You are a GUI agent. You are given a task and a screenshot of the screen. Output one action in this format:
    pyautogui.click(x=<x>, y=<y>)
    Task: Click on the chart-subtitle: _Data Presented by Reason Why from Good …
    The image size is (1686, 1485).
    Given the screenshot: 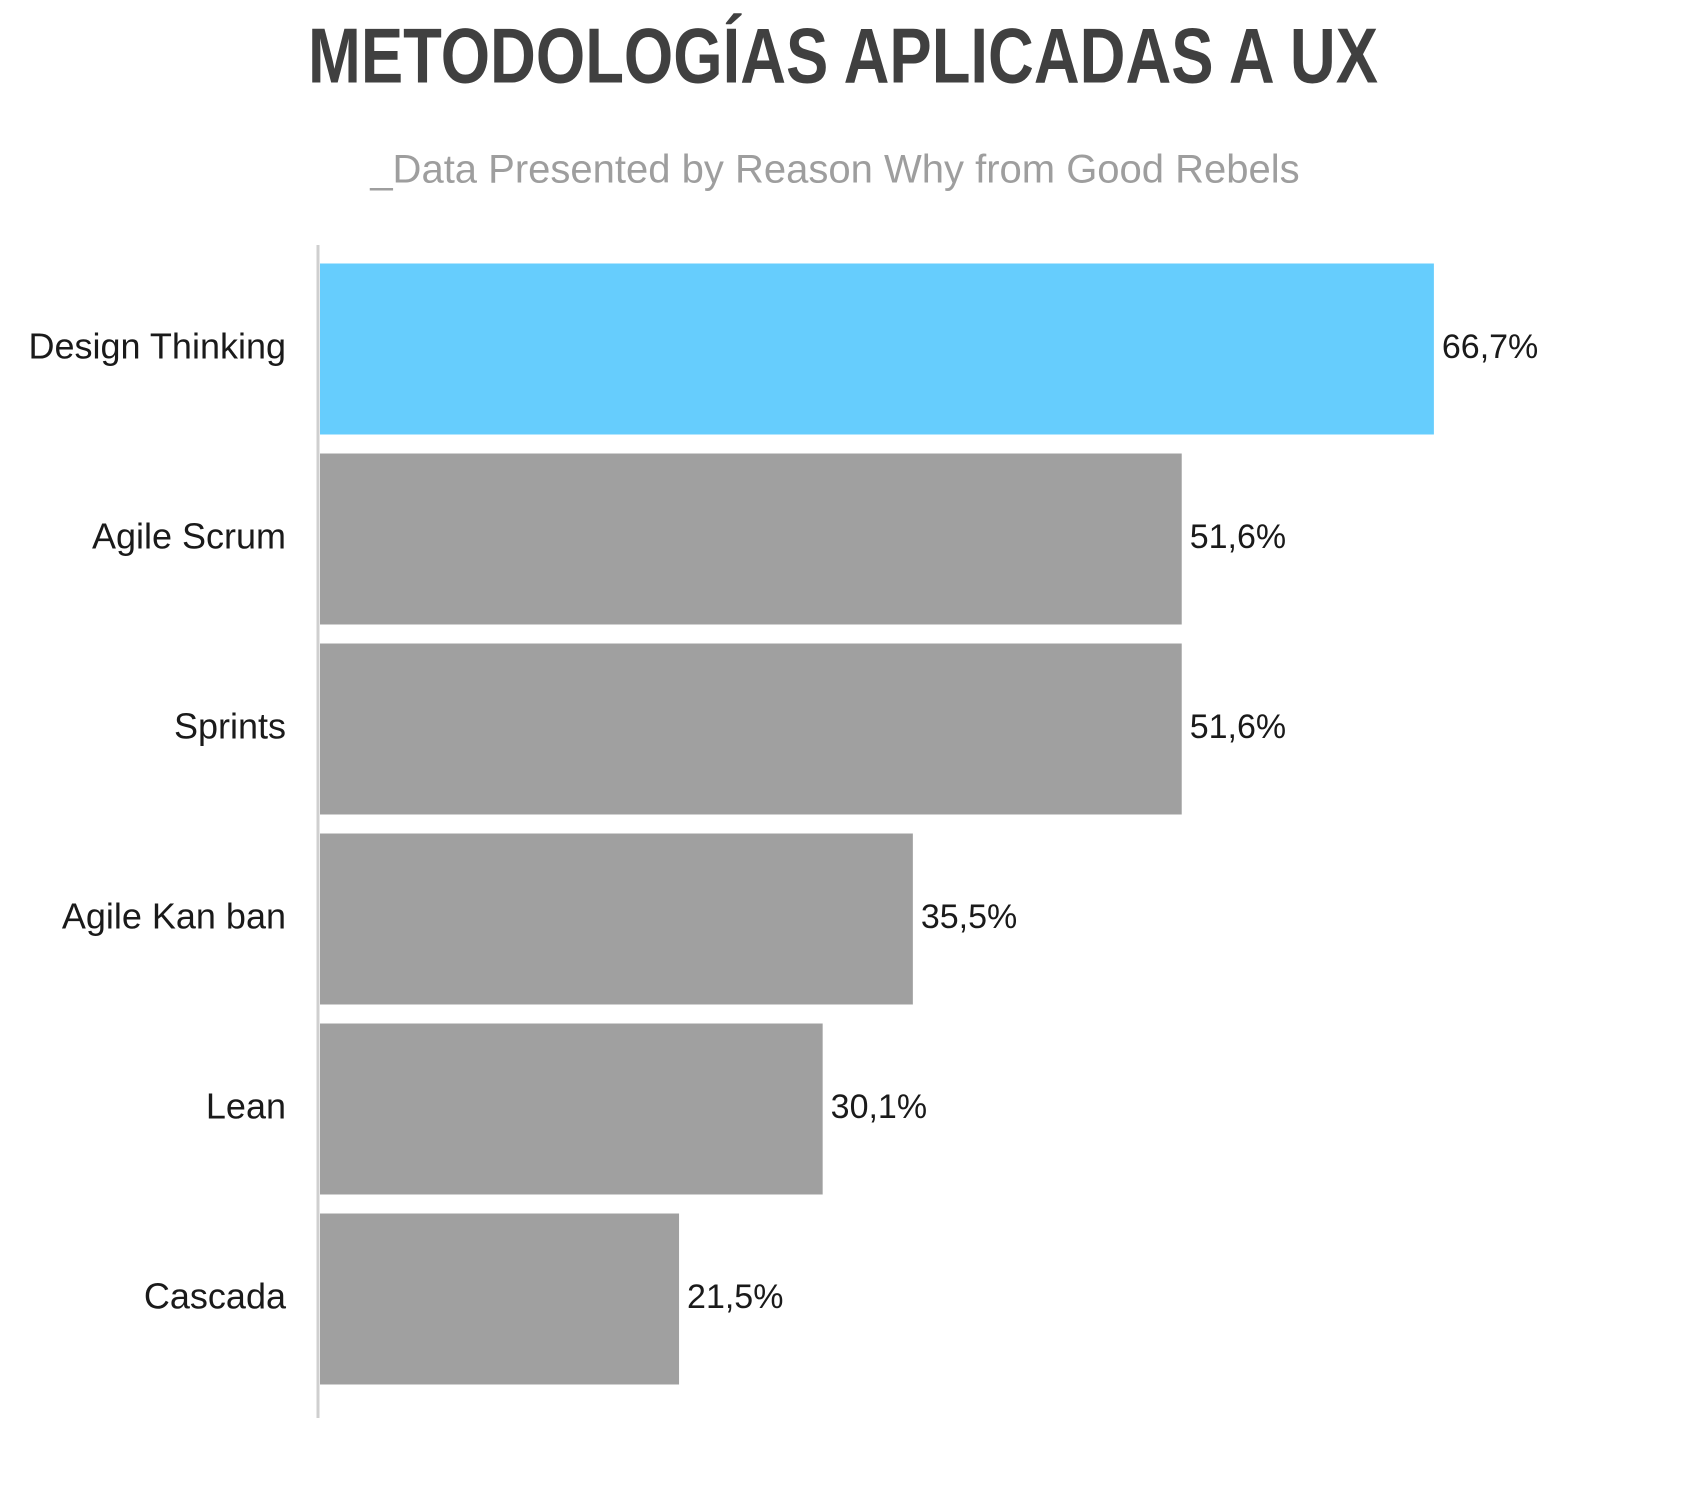 What is the action you would take?
    pyautogui.click(x=834, y=170)
    